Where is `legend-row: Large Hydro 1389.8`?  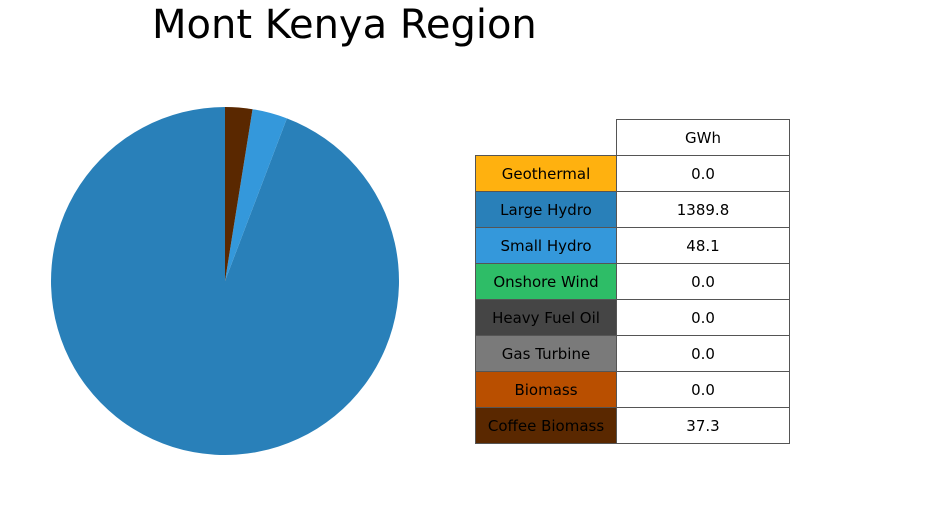 legend-row: Large Hydro 1389.8 is located at coordinates (632, 209).